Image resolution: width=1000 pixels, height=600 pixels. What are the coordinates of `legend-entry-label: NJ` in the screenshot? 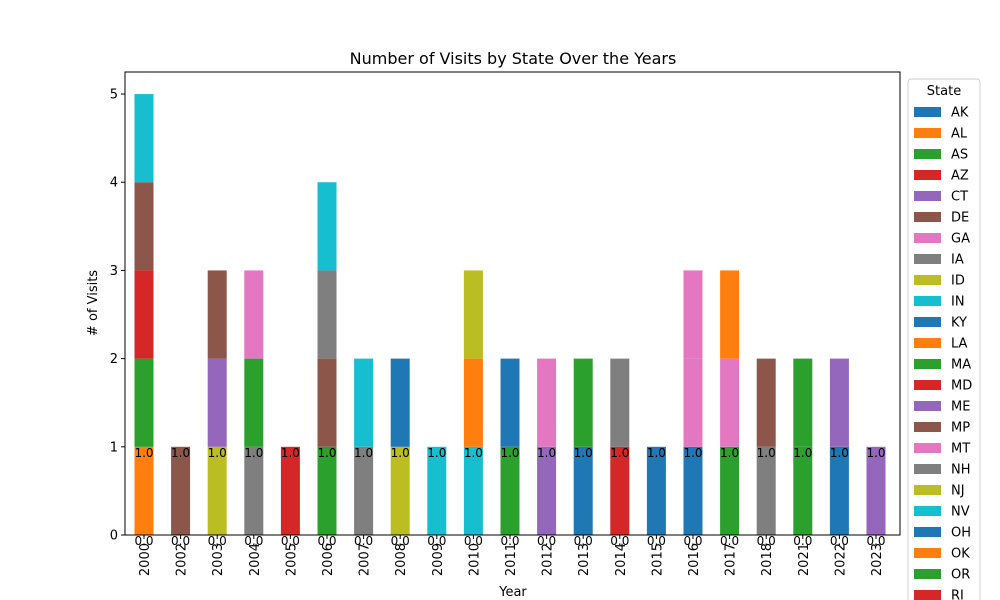 It's located at (958, 491).